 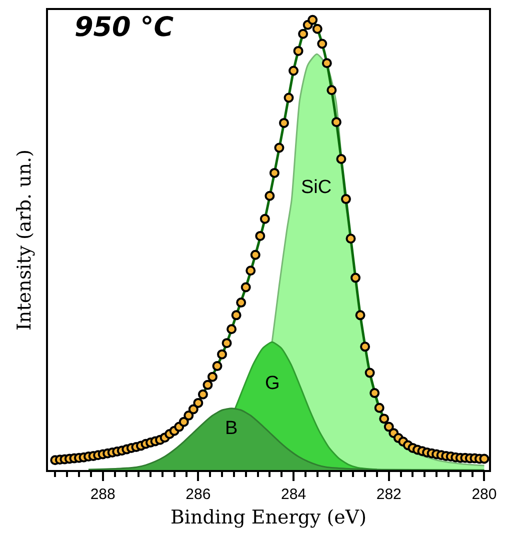 I want to click on x-tick-label: 280, so click(x=484, y=494).